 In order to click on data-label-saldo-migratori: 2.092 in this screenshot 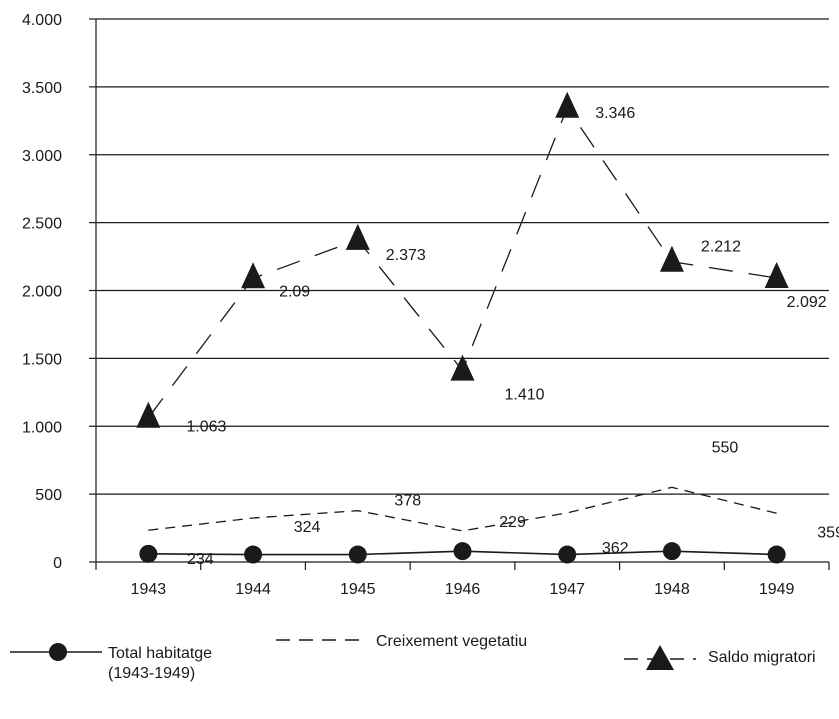, I will do `click(807, 302)`.